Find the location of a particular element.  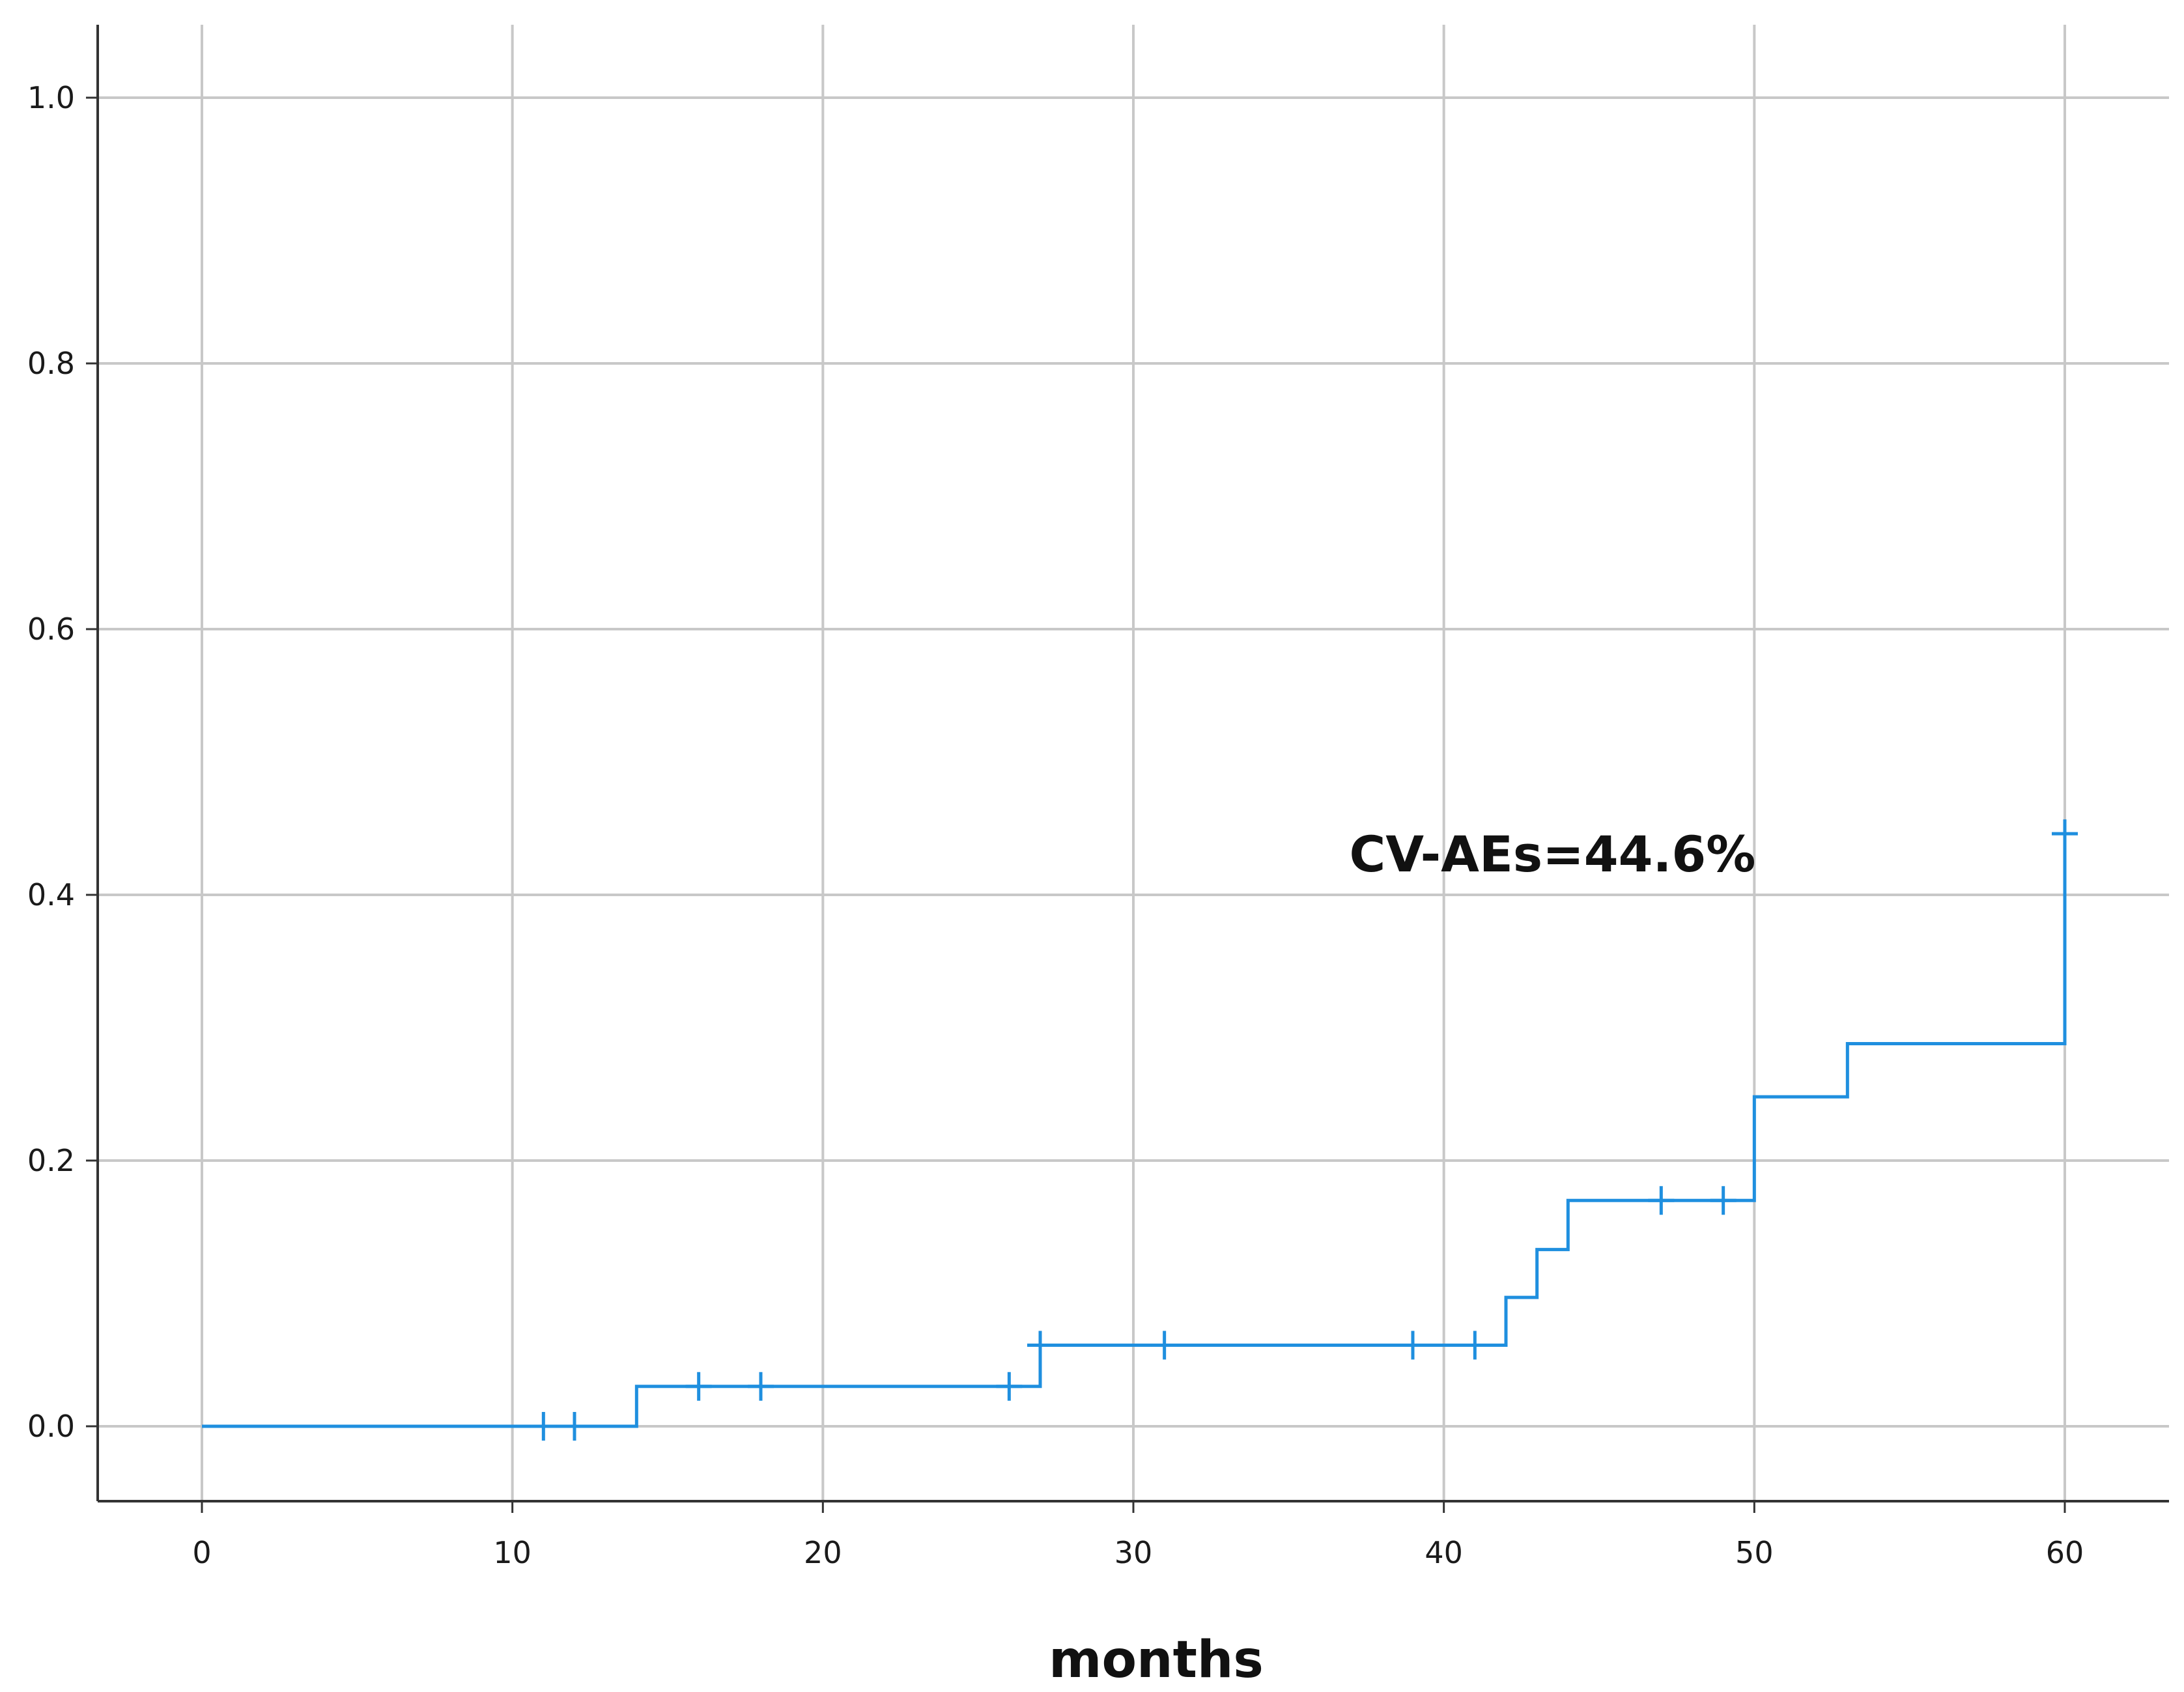

x-axis-label: months is located at coordinates (1156, 1660).